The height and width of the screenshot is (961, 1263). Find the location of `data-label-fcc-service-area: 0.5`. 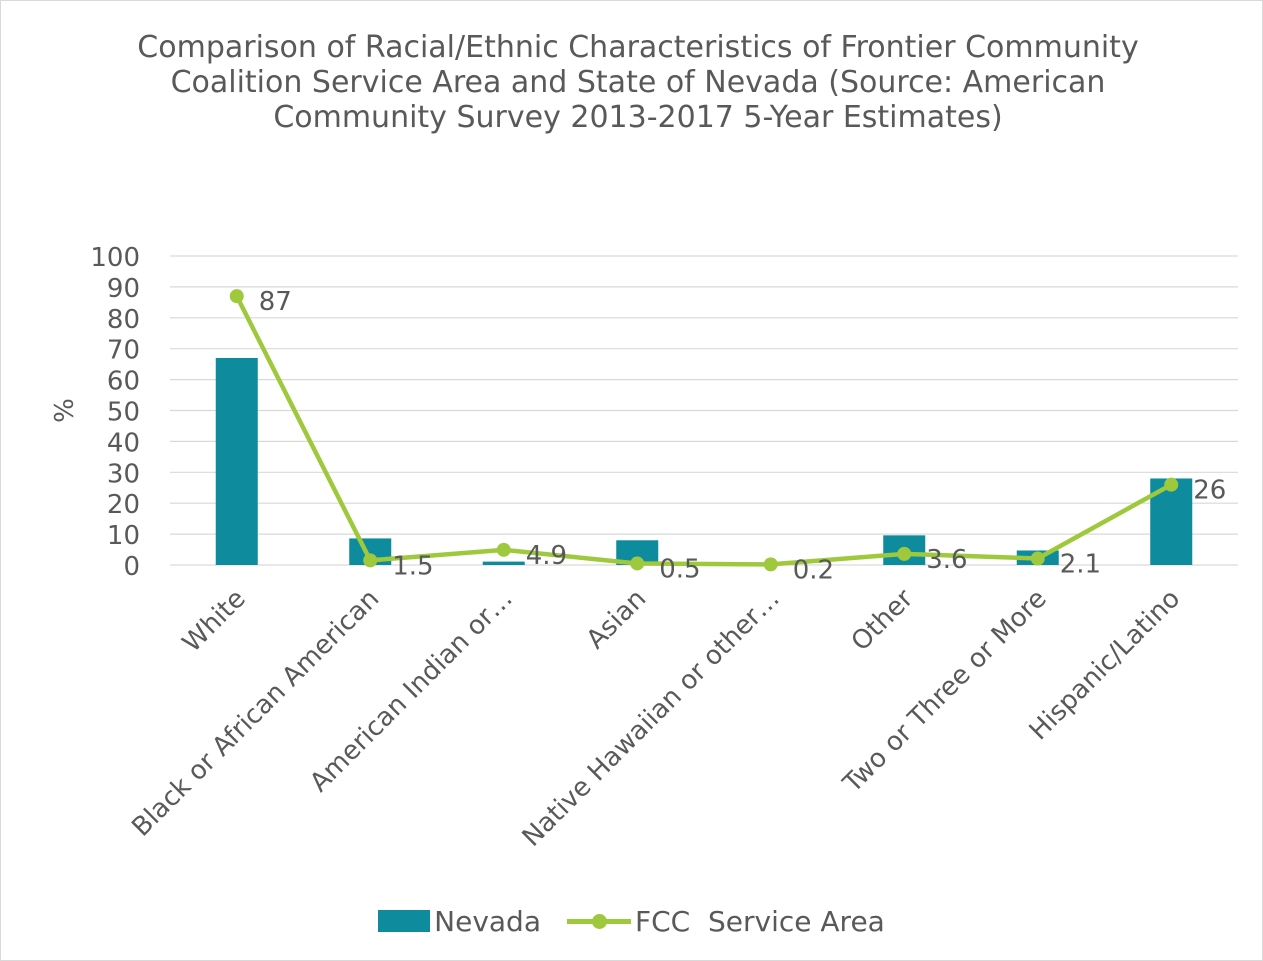

data-label-fcc-service-area: 0.5 is located at coordinates (679, 569).